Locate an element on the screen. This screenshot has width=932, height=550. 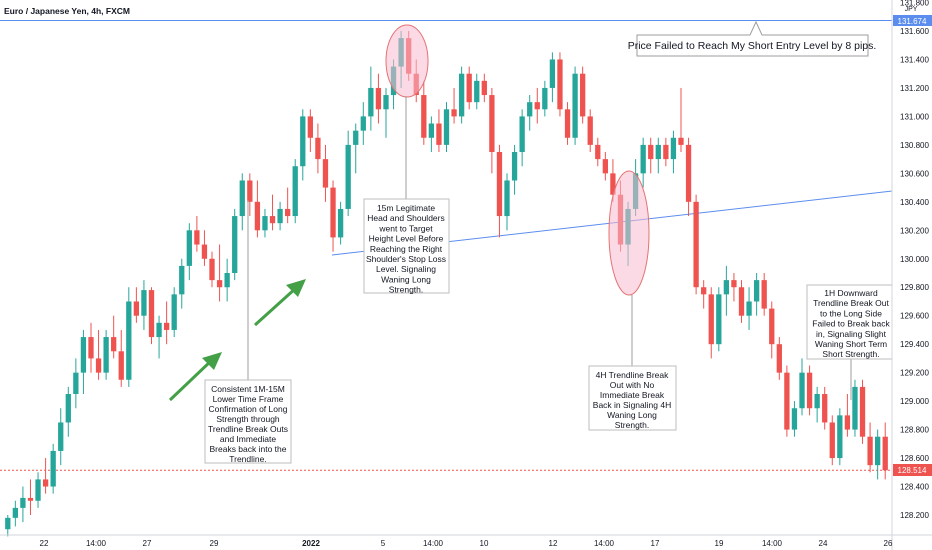
date-tick-label: 29 is located at coordinates (214, 543).